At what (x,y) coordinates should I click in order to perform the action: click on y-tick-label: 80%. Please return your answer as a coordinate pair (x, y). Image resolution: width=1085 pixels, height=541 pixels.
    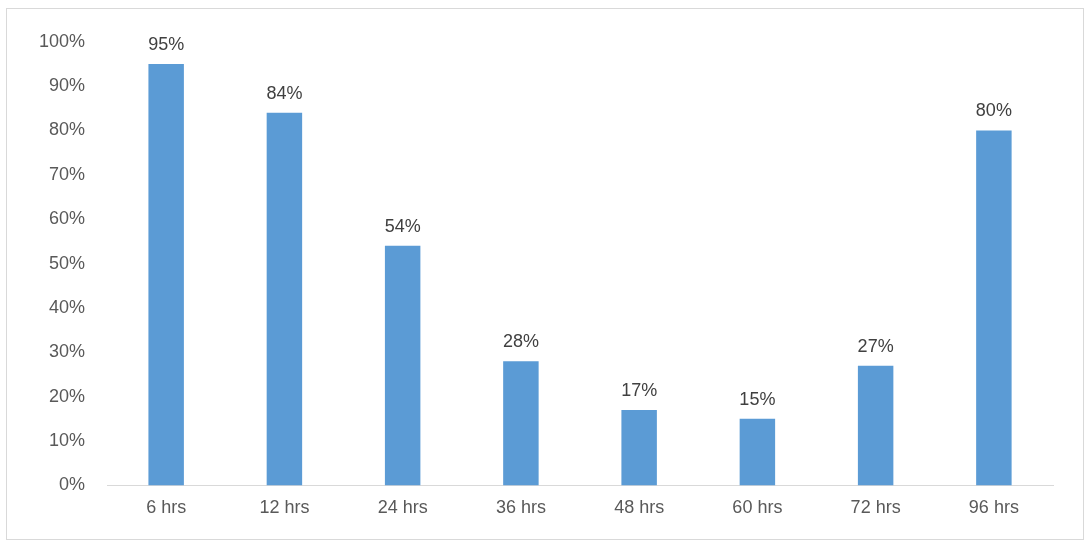
    Looking at the image, I should click on (67, 129).